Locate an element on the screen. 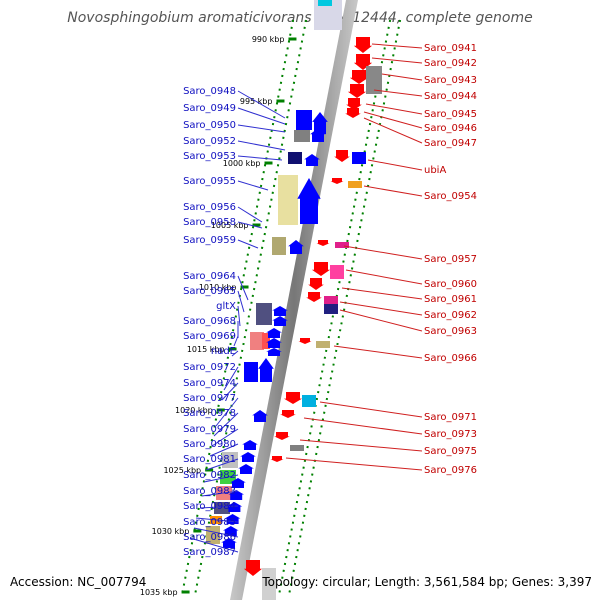  gene-label: Saro_0956 is located at coordinates (209, 207).